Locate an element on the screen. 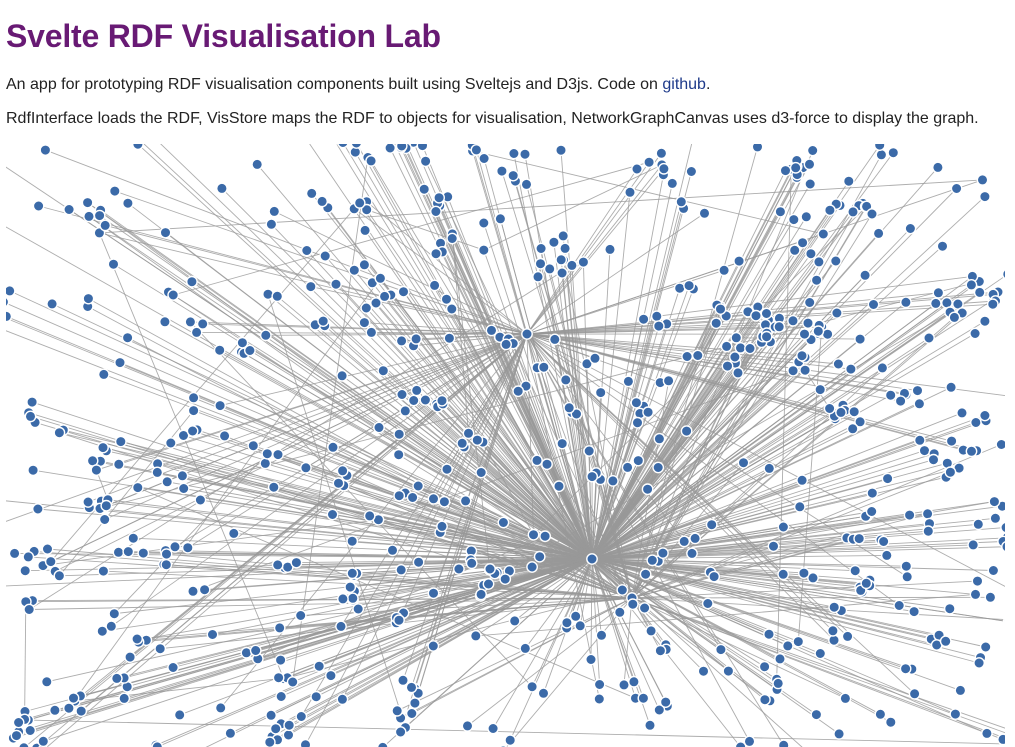 The image size is (1015, 747). graph-hub-node is located at coordinates (527, 334).